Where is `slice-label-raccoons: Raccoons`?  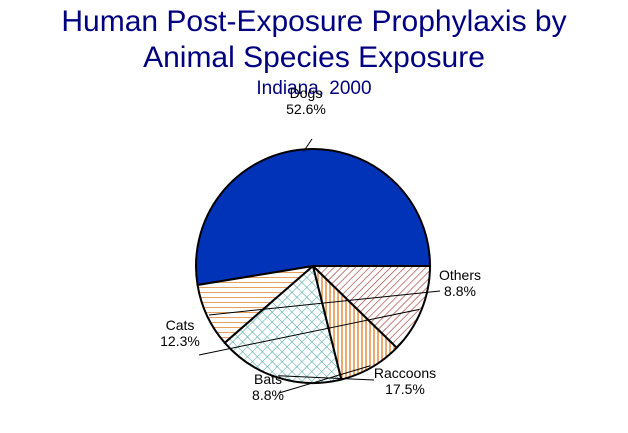 slice-label-raccoons: Raccoons is located at coordinates (405, 373).